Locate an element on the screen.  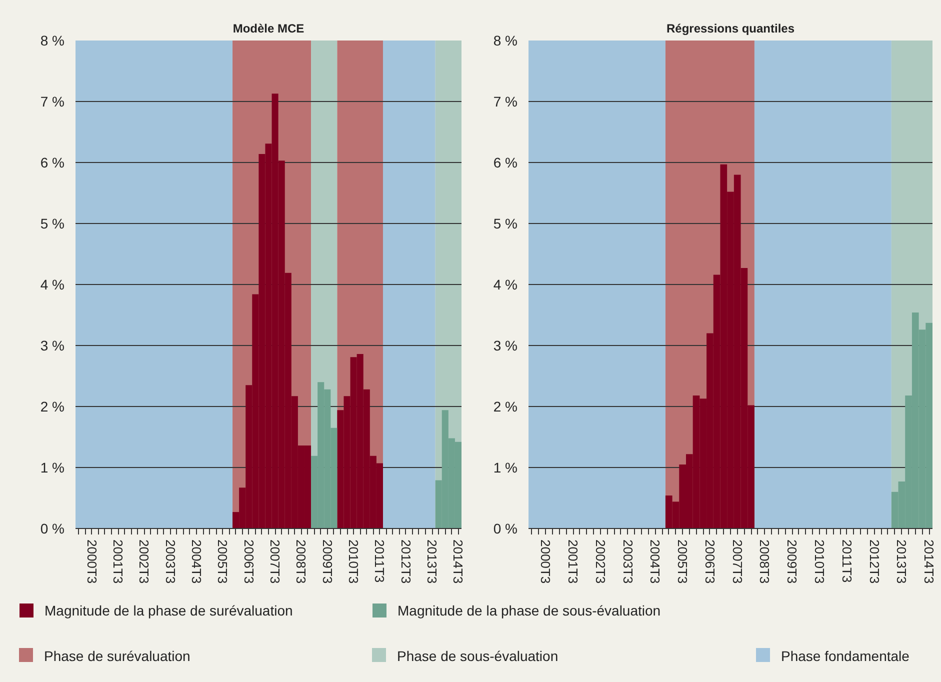
legend-label: Magnitude de la phase de sous-évaluation is located at coordinates (529, 610).